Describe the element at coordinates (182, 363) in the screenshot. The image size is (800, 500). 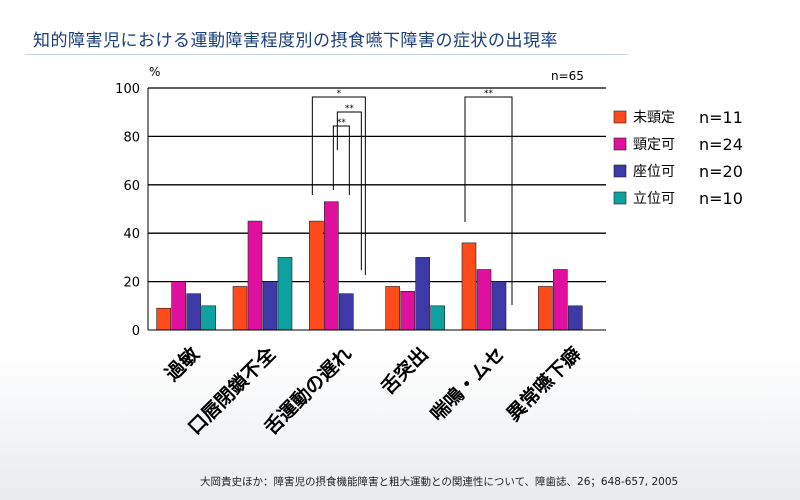
I see `category-label: 過敏` at that location.